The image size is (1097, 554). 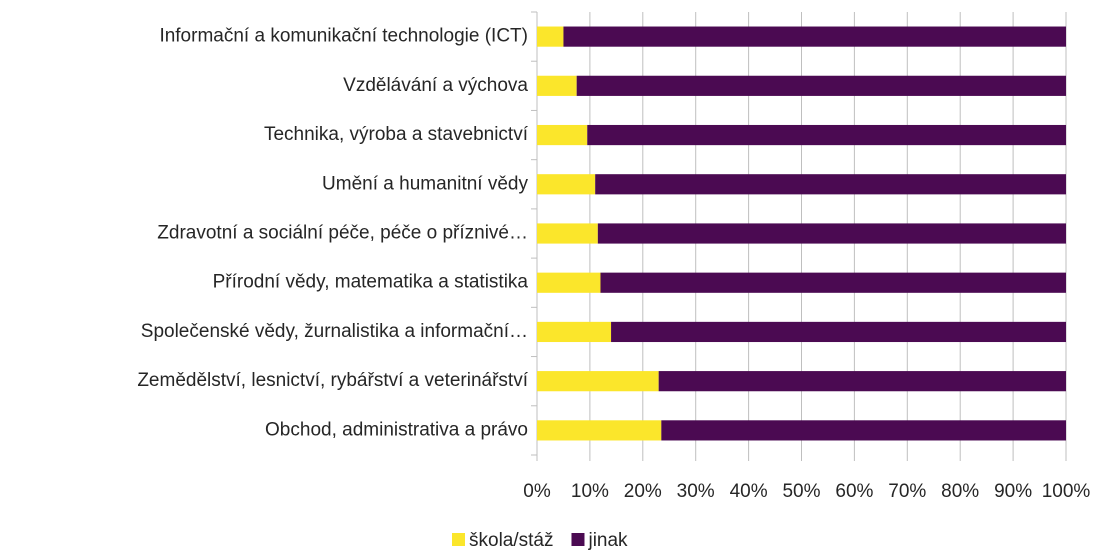 What do you see at coordinates (396, 429) in the screenshot?
I see `y-tick-label: Obchod, administrativa a právo` at bounding box center [396, 429].